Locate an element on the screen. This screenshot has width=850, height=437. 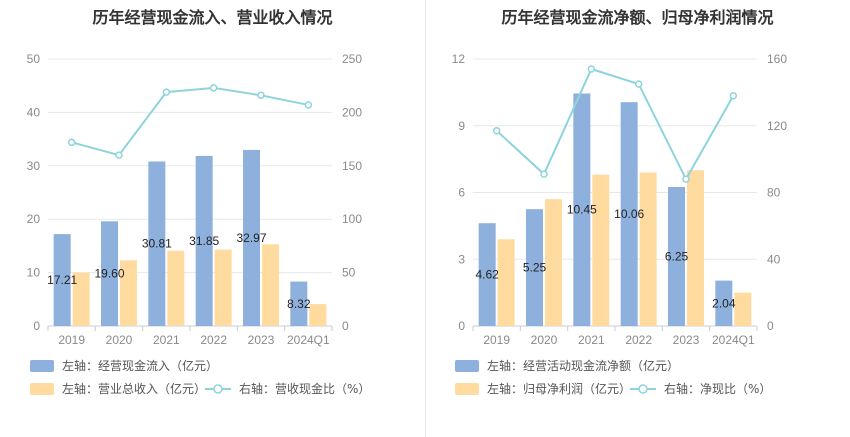
y-left-tick-label: 50 is located at coordinates (34, 59).